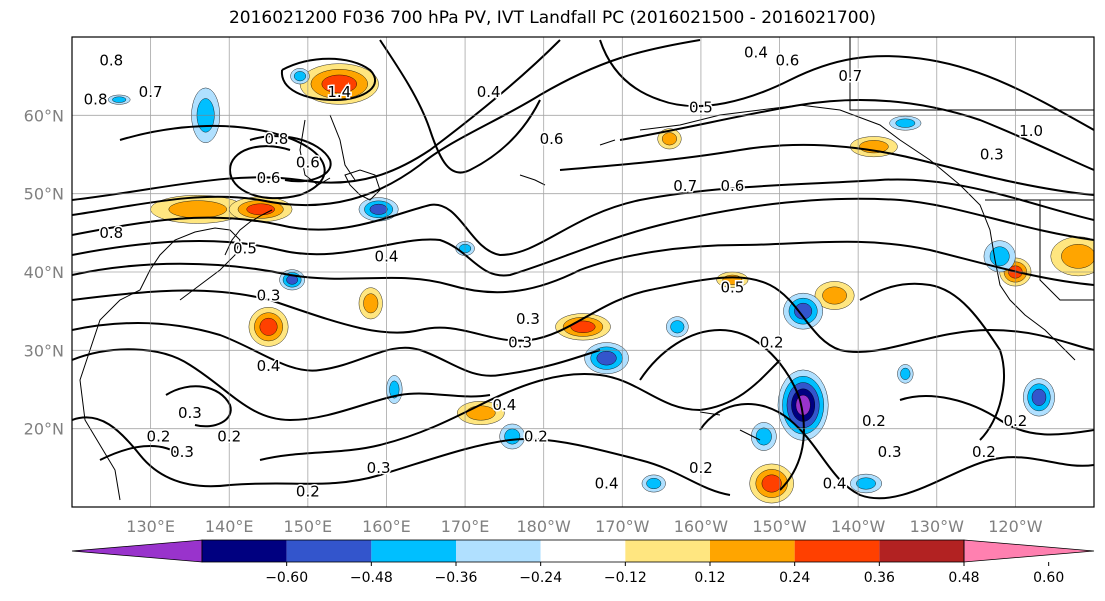 The image size is (1105, 601). What do you see at coordinates (544, 526) in the screenshot?
I see `x-tick-label: 180°W` at bounding box center [544, 526].